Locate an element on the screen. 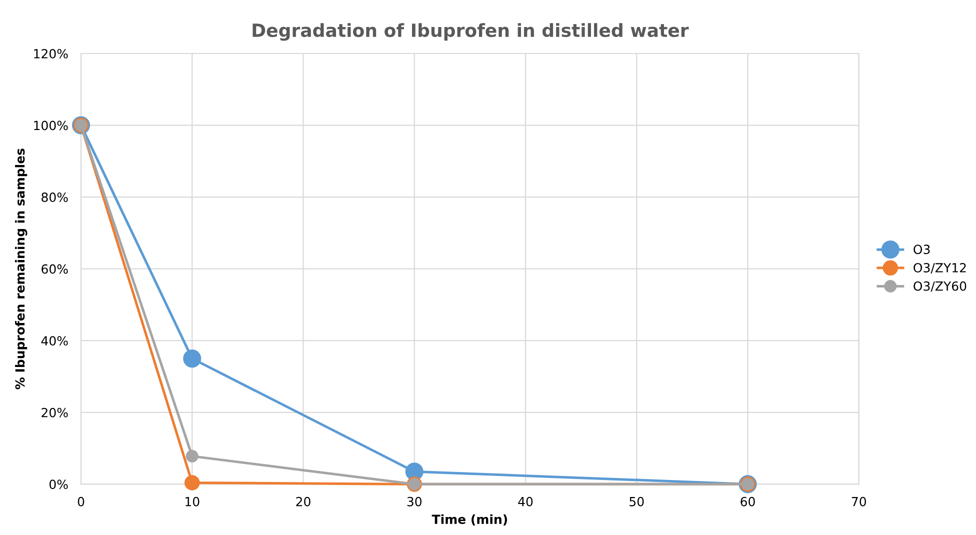  chart-title: Degradation of Ibuprofen in distilled water is located at coordinates (470, 32).